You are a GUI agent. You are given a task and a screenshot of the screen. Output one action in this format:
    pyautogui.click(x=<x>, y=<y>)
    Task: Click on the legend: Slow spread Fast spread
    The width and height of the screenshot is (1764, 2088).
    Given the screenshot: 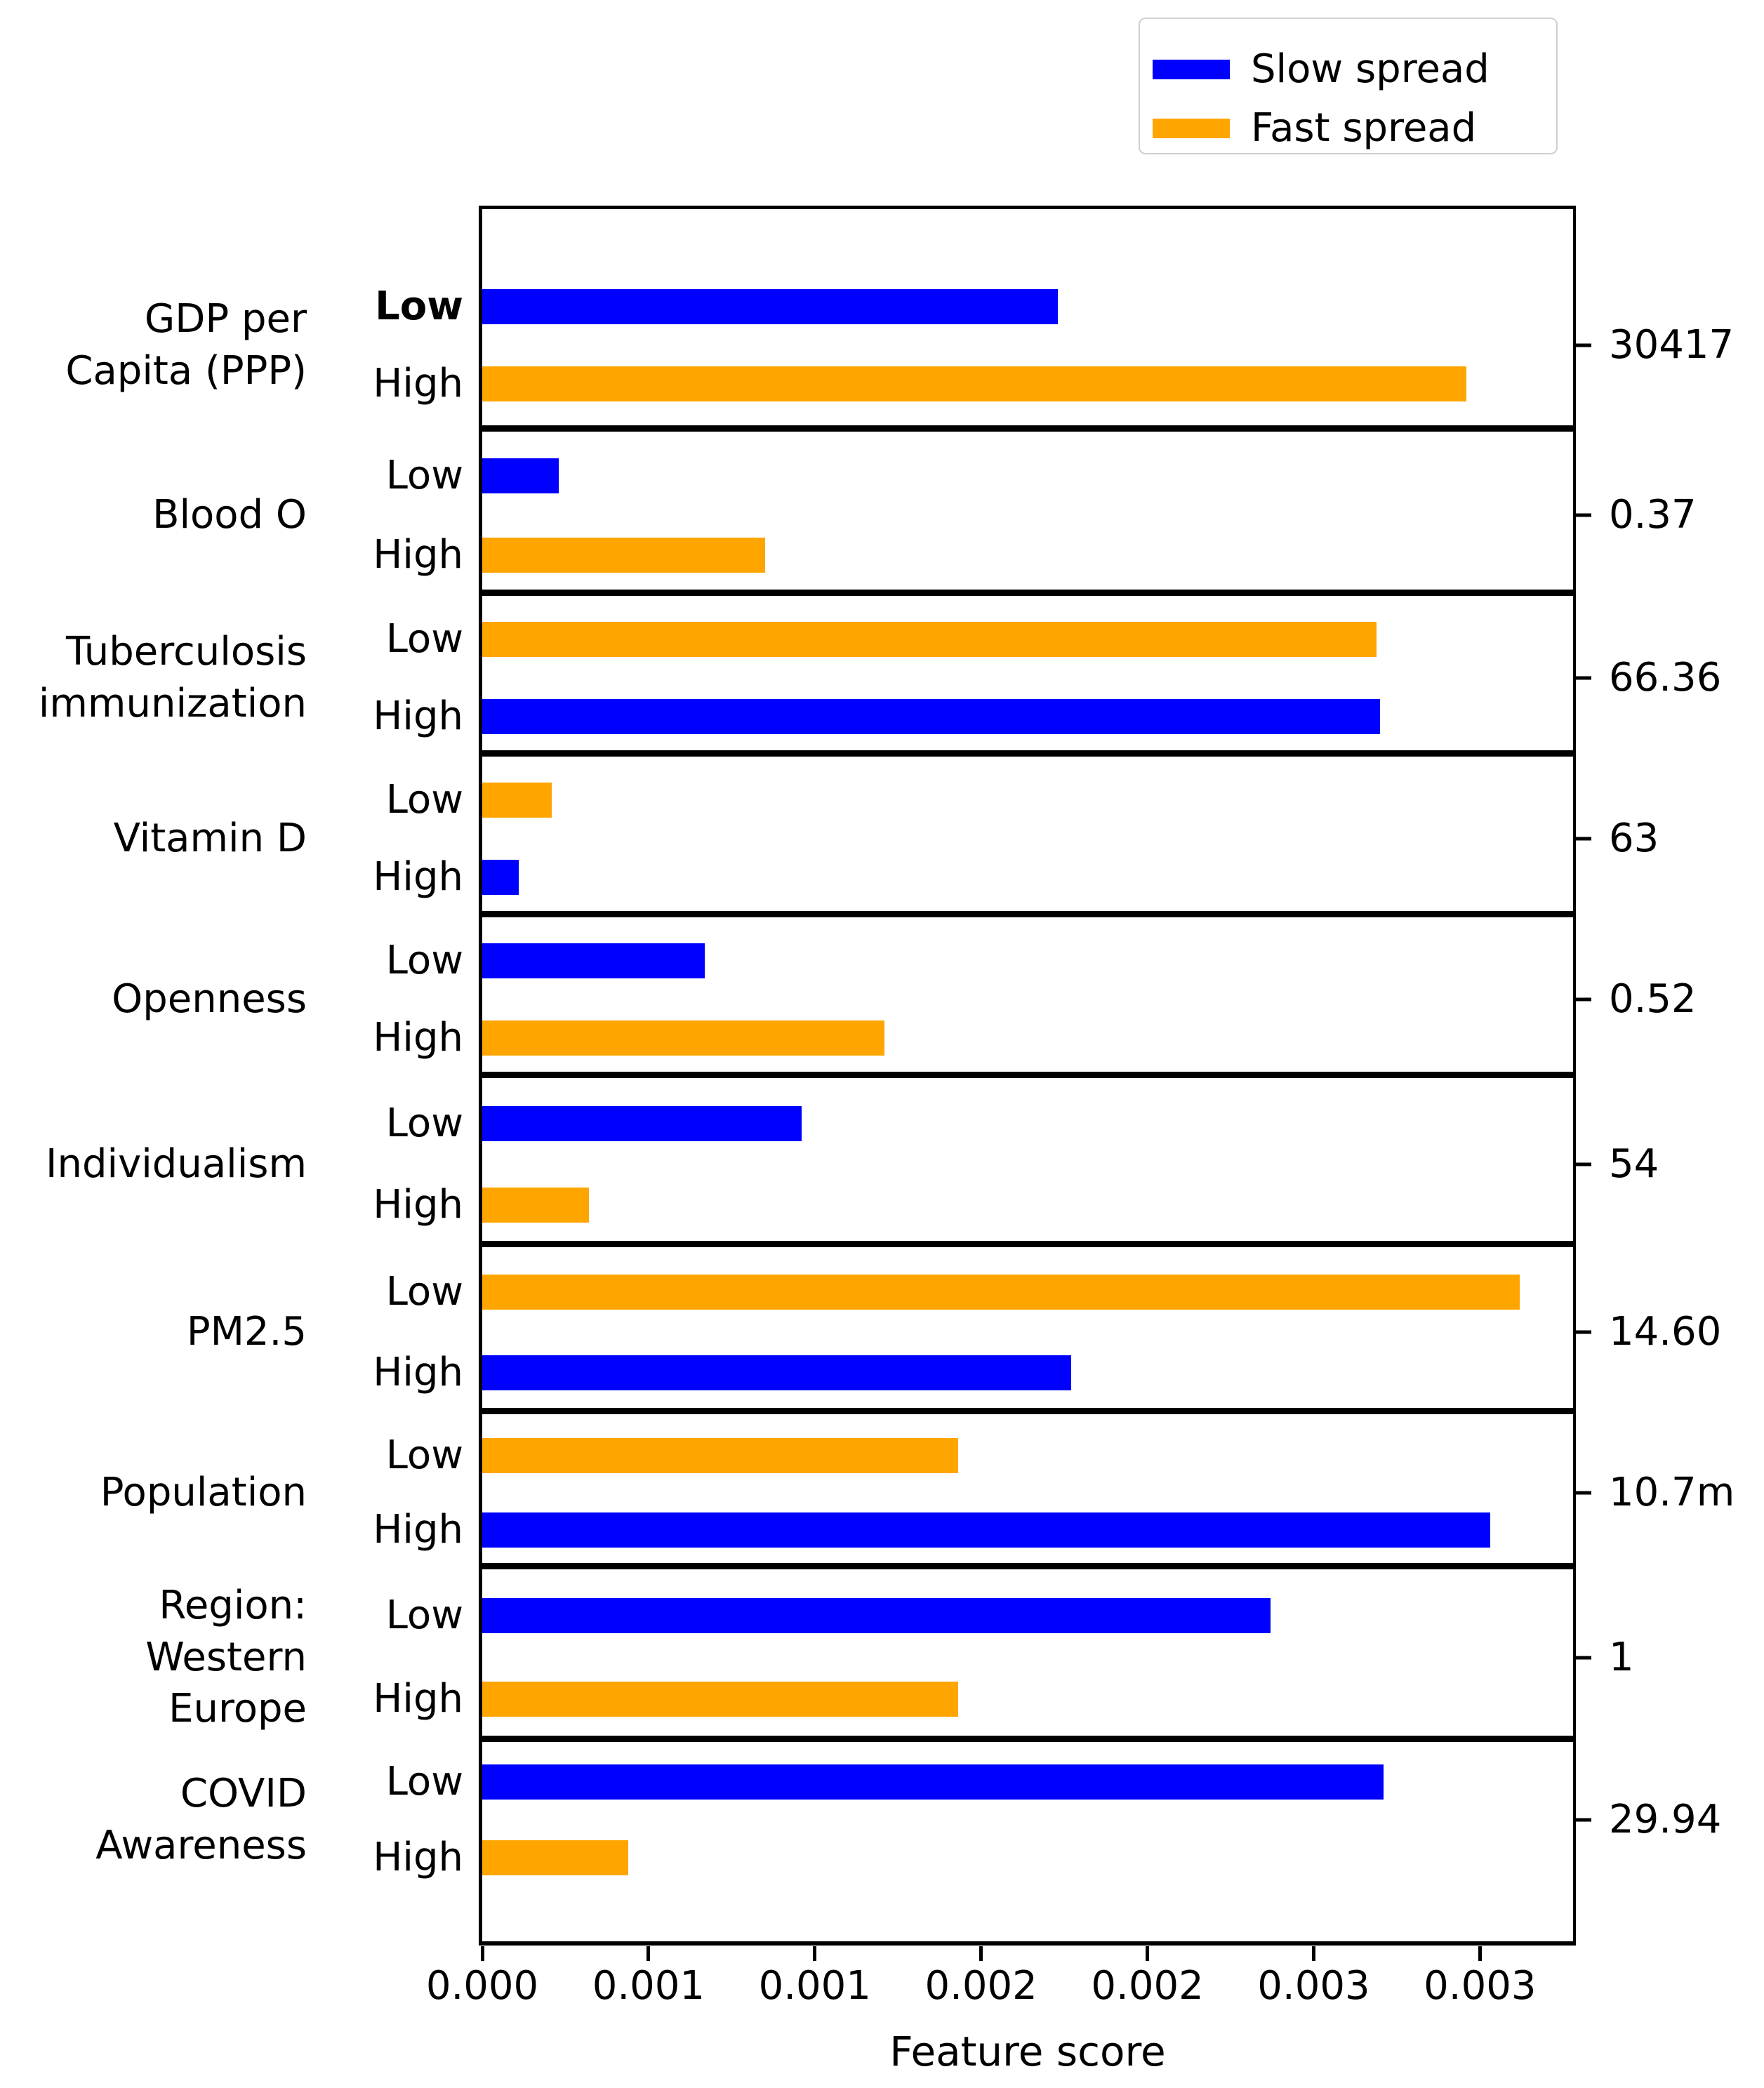 What is the action you would take?
    pyautogui.click(x=1348, y=86)
    